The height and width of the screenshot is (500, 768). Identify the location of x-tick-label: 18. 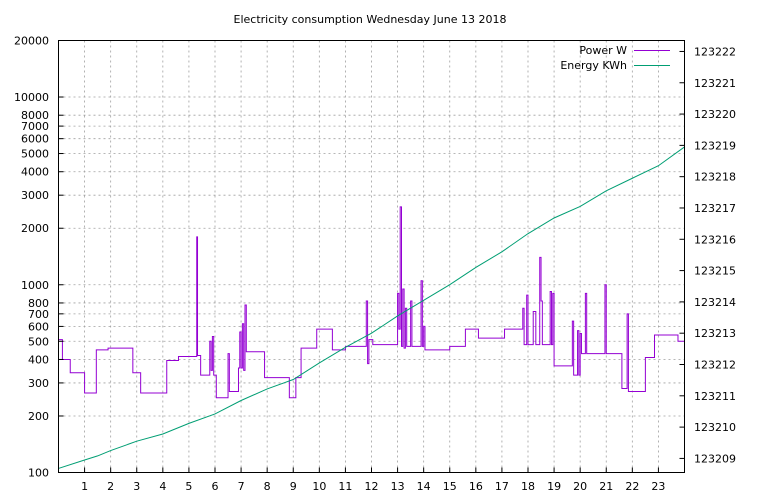
(528, 486).